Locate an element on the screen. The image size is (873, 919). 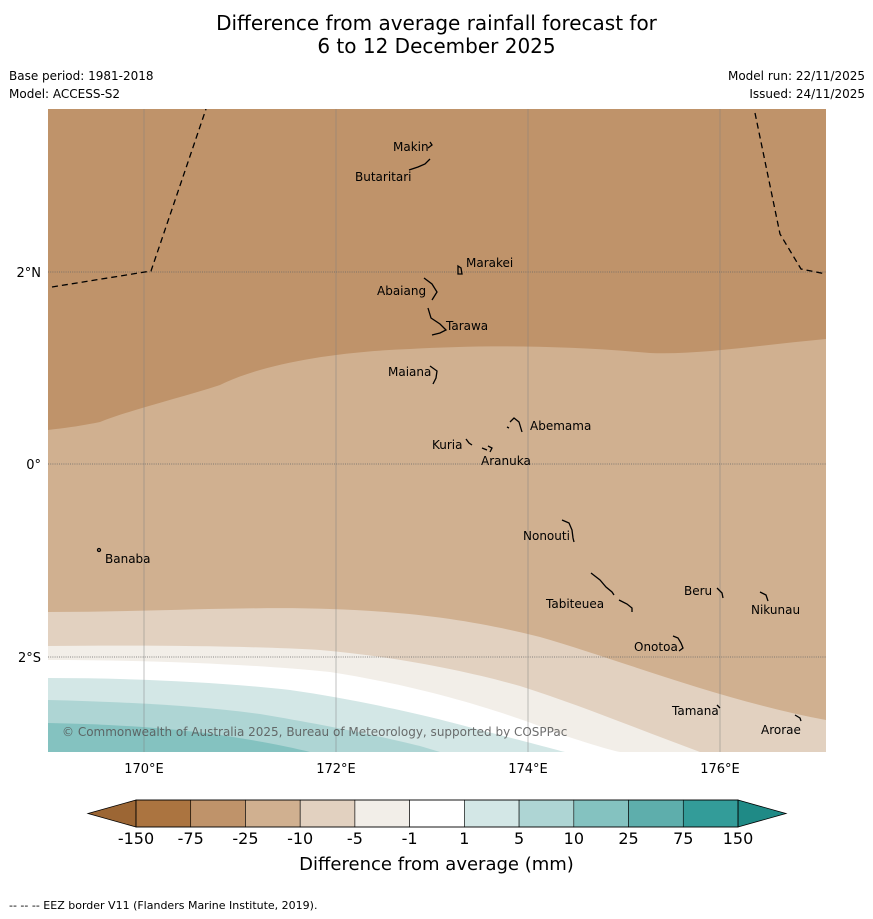
colorbar-right-arrow is located at coordinates (762, 813).